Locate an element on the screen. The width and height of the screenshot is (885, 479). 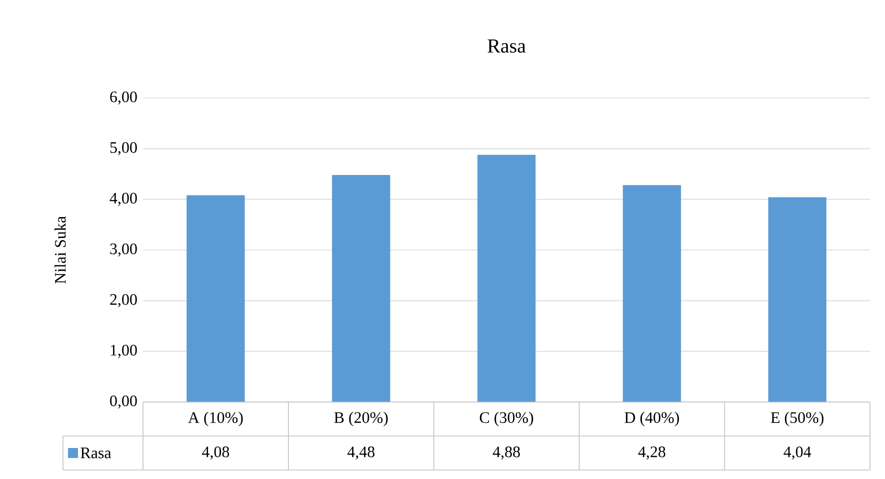
data-label: 4,04 is located at coordinates (798, 453).